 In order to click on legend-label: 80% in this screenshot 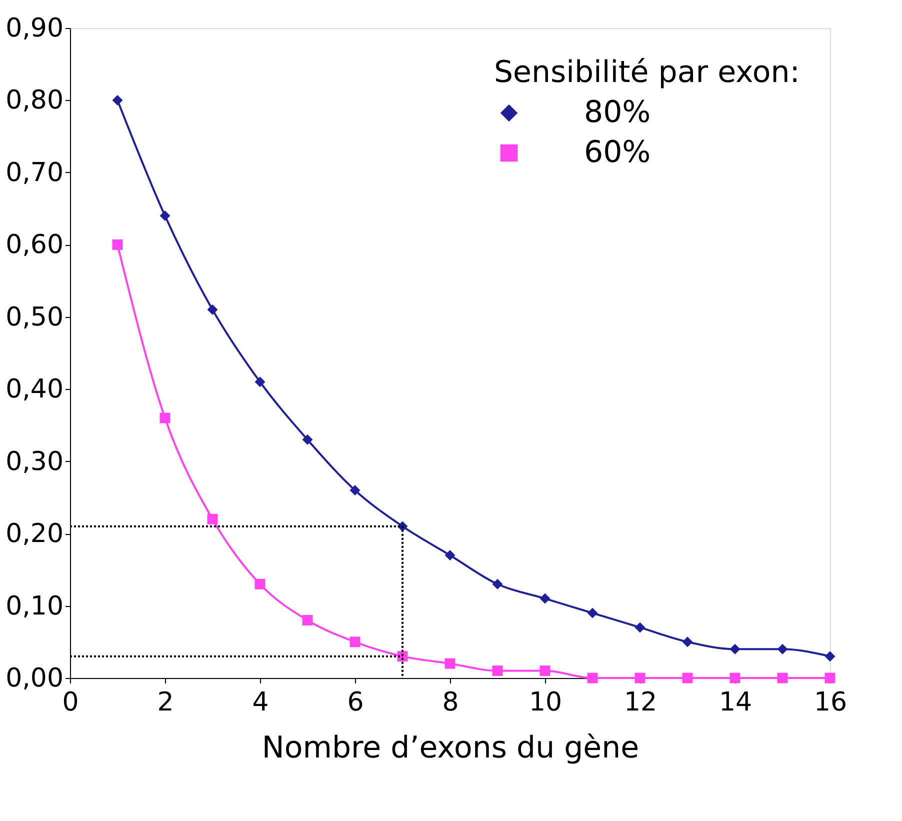, I will do `click(617, 112)`.